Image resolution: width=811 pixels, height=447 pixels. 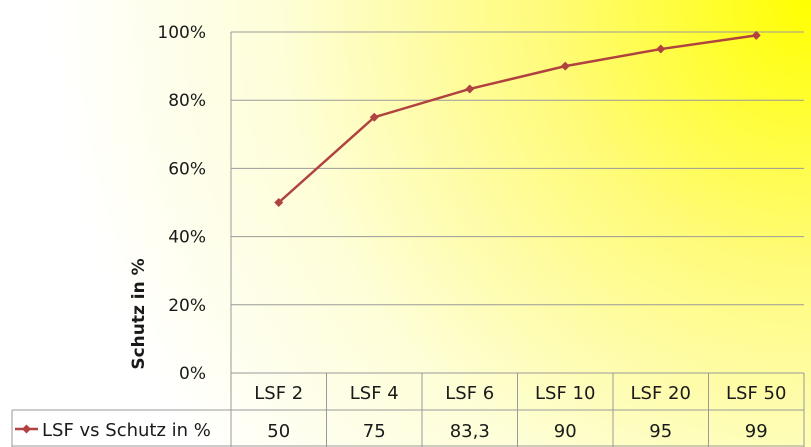 What do you see at coordinates (26, 429) in the screenshot?
I see `legend-marker` at bounding box center [26, 429].